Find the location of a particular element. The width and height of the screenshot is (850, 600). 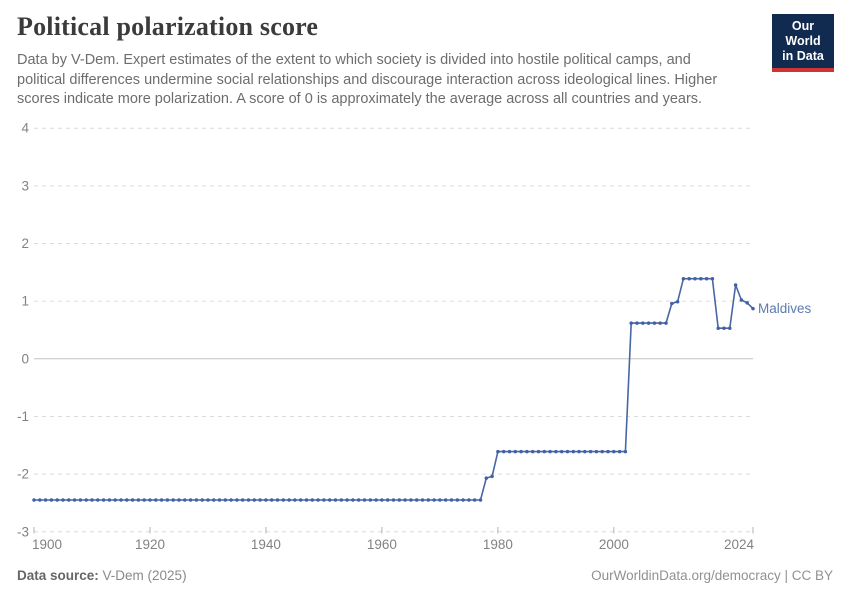

x-axis-label: 1980 is located at coordinates (498, 544).